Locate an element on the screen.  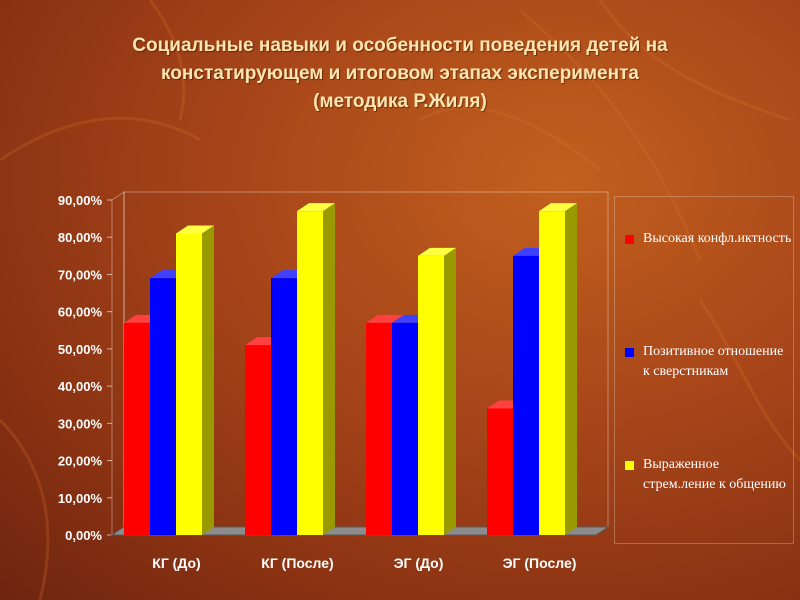
y-tick-label: 70,00% is located at coordinates (80, 274).